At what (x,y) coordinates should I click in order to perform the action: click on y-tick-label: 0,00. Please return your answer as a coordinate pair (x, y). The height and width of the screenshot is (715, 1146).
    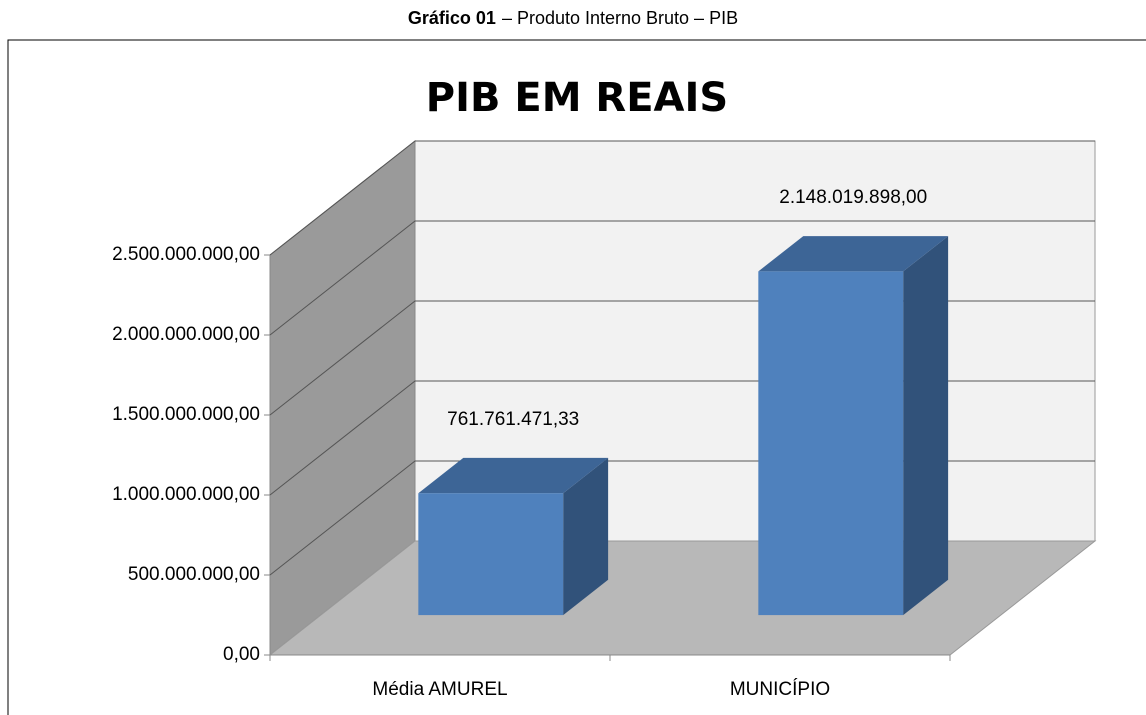
    Looking at the image, I should click on (241, 654).